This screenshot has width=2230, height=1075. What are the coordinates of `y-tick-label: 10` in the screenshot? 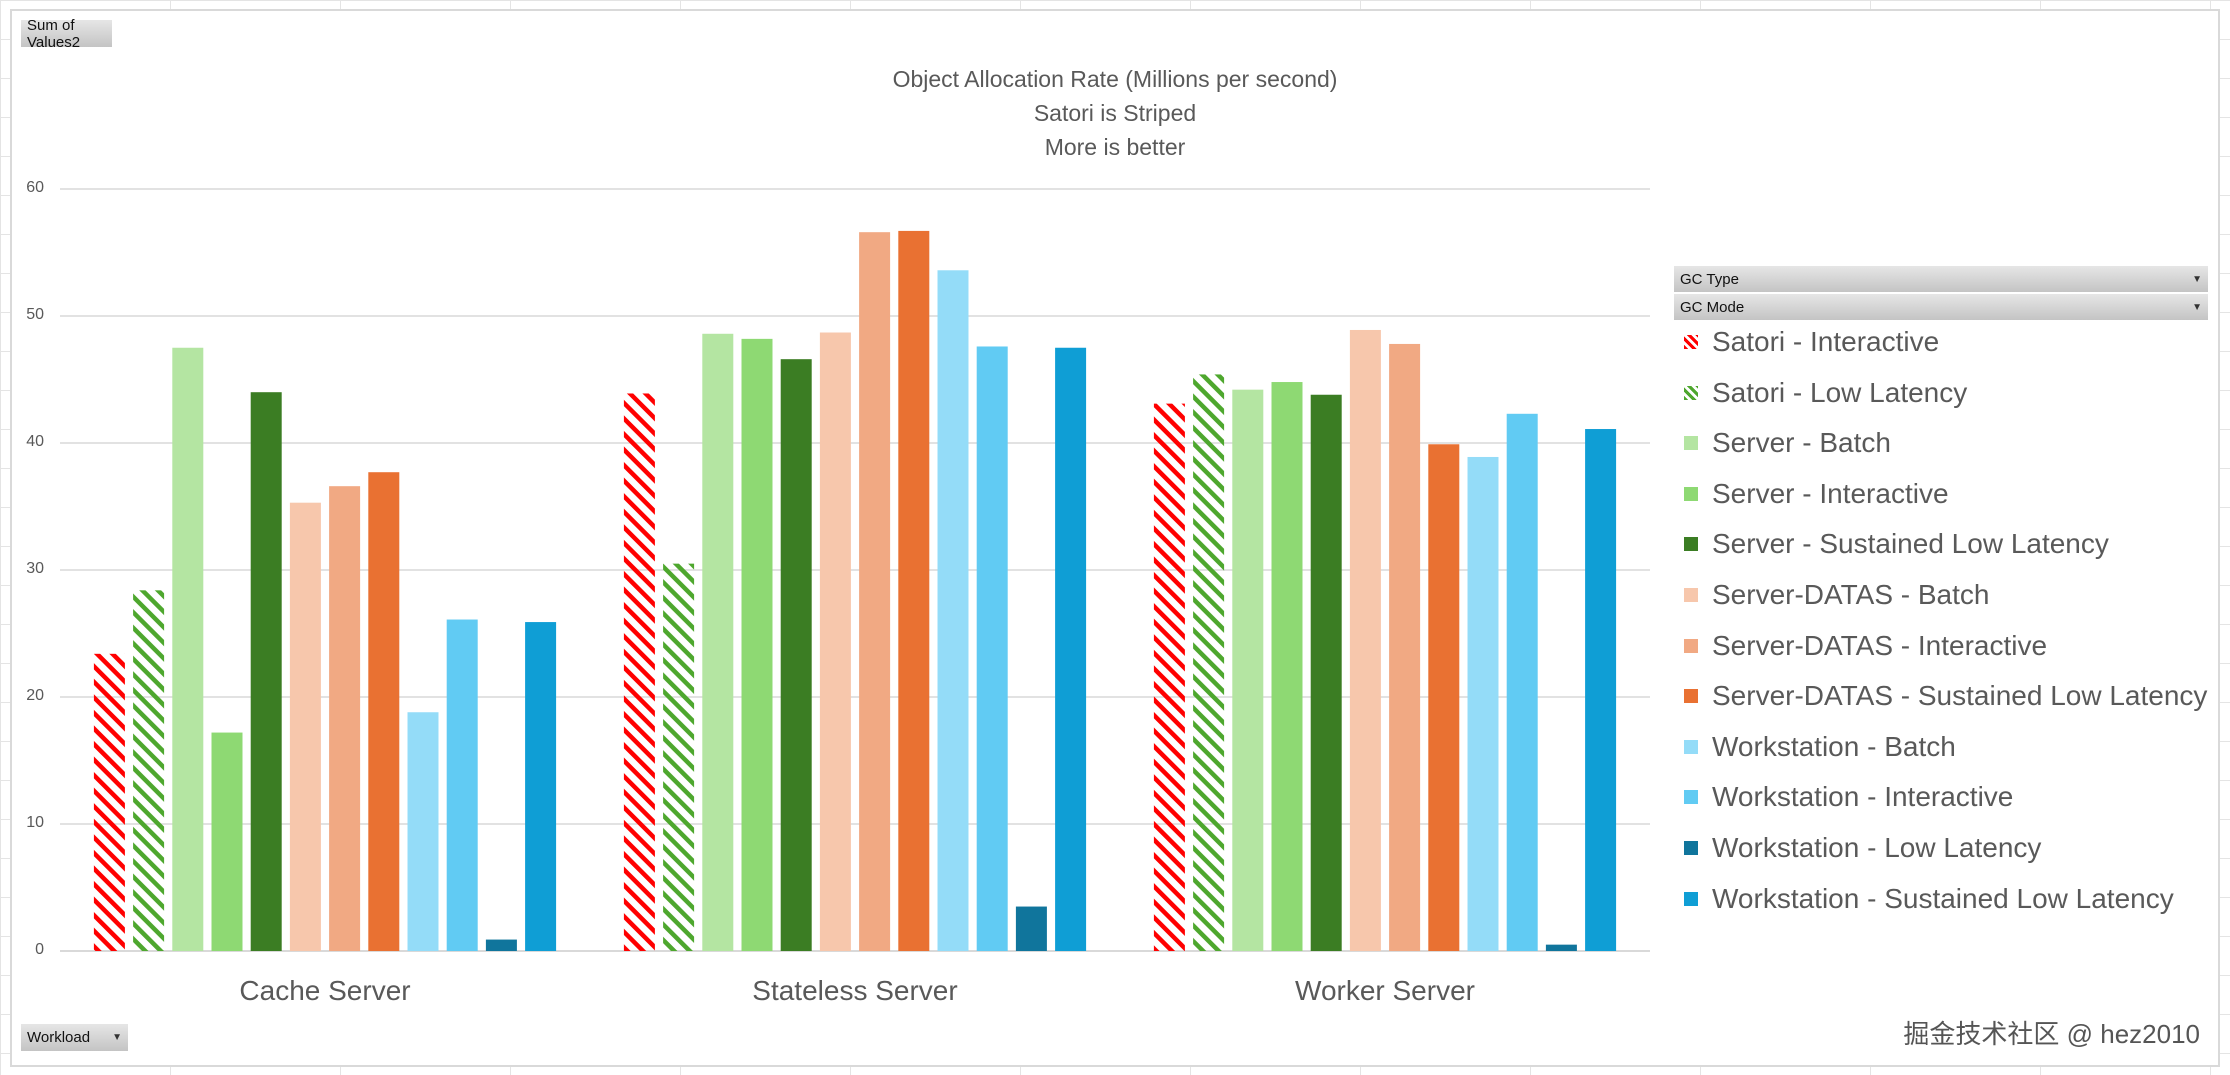 It's located at (35, 822).